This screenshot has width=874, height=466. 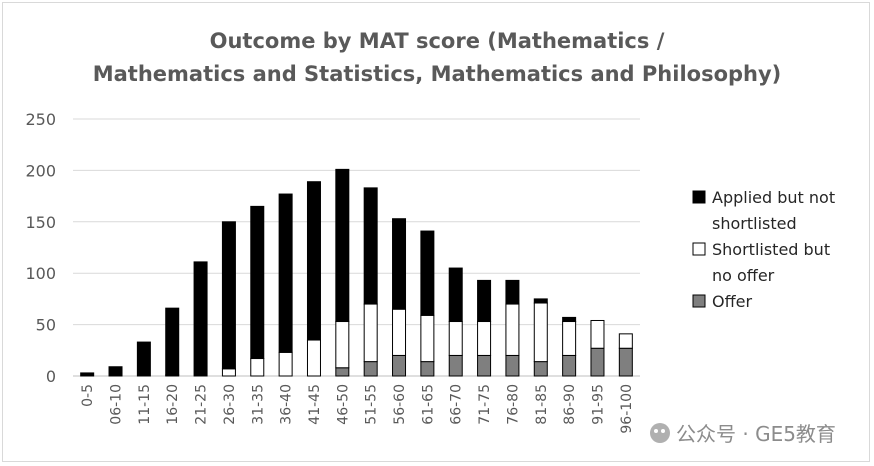 I want to click on x-tick-label: 71-75, so click(x=485, y=404).